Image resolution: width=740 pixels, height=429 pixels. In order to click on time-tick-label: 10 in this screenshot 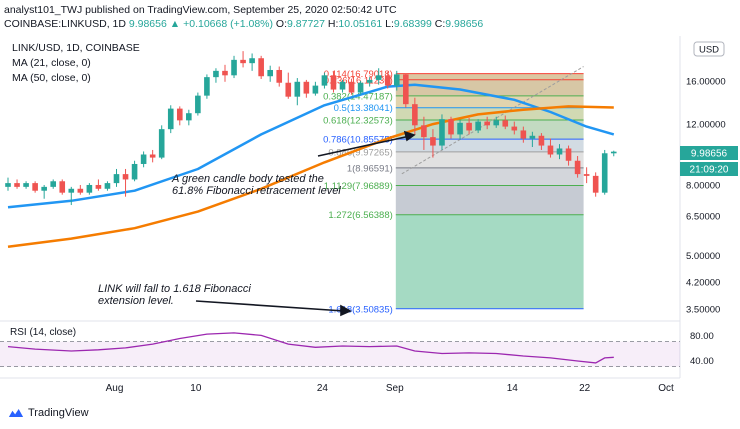, I will do `click(196, 388)`.